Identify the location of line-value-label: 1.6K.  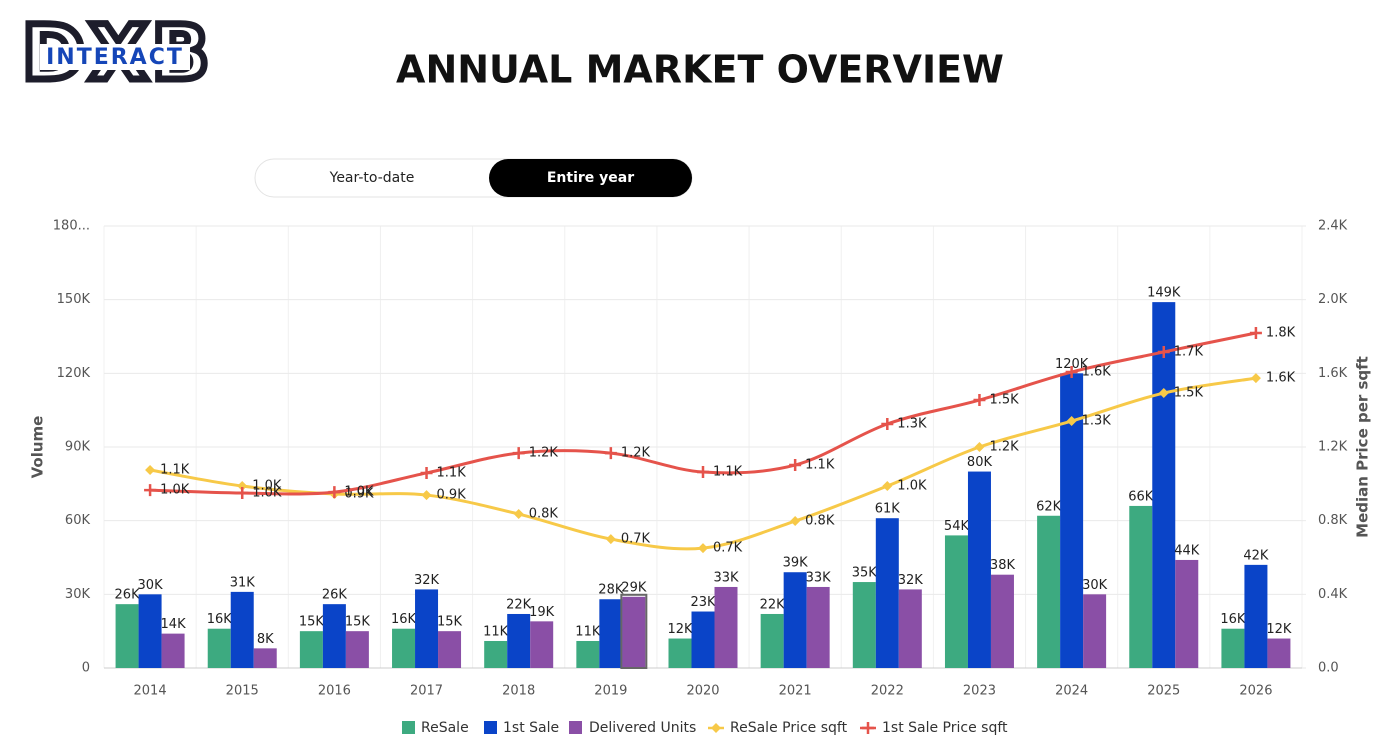
(1281, 378).